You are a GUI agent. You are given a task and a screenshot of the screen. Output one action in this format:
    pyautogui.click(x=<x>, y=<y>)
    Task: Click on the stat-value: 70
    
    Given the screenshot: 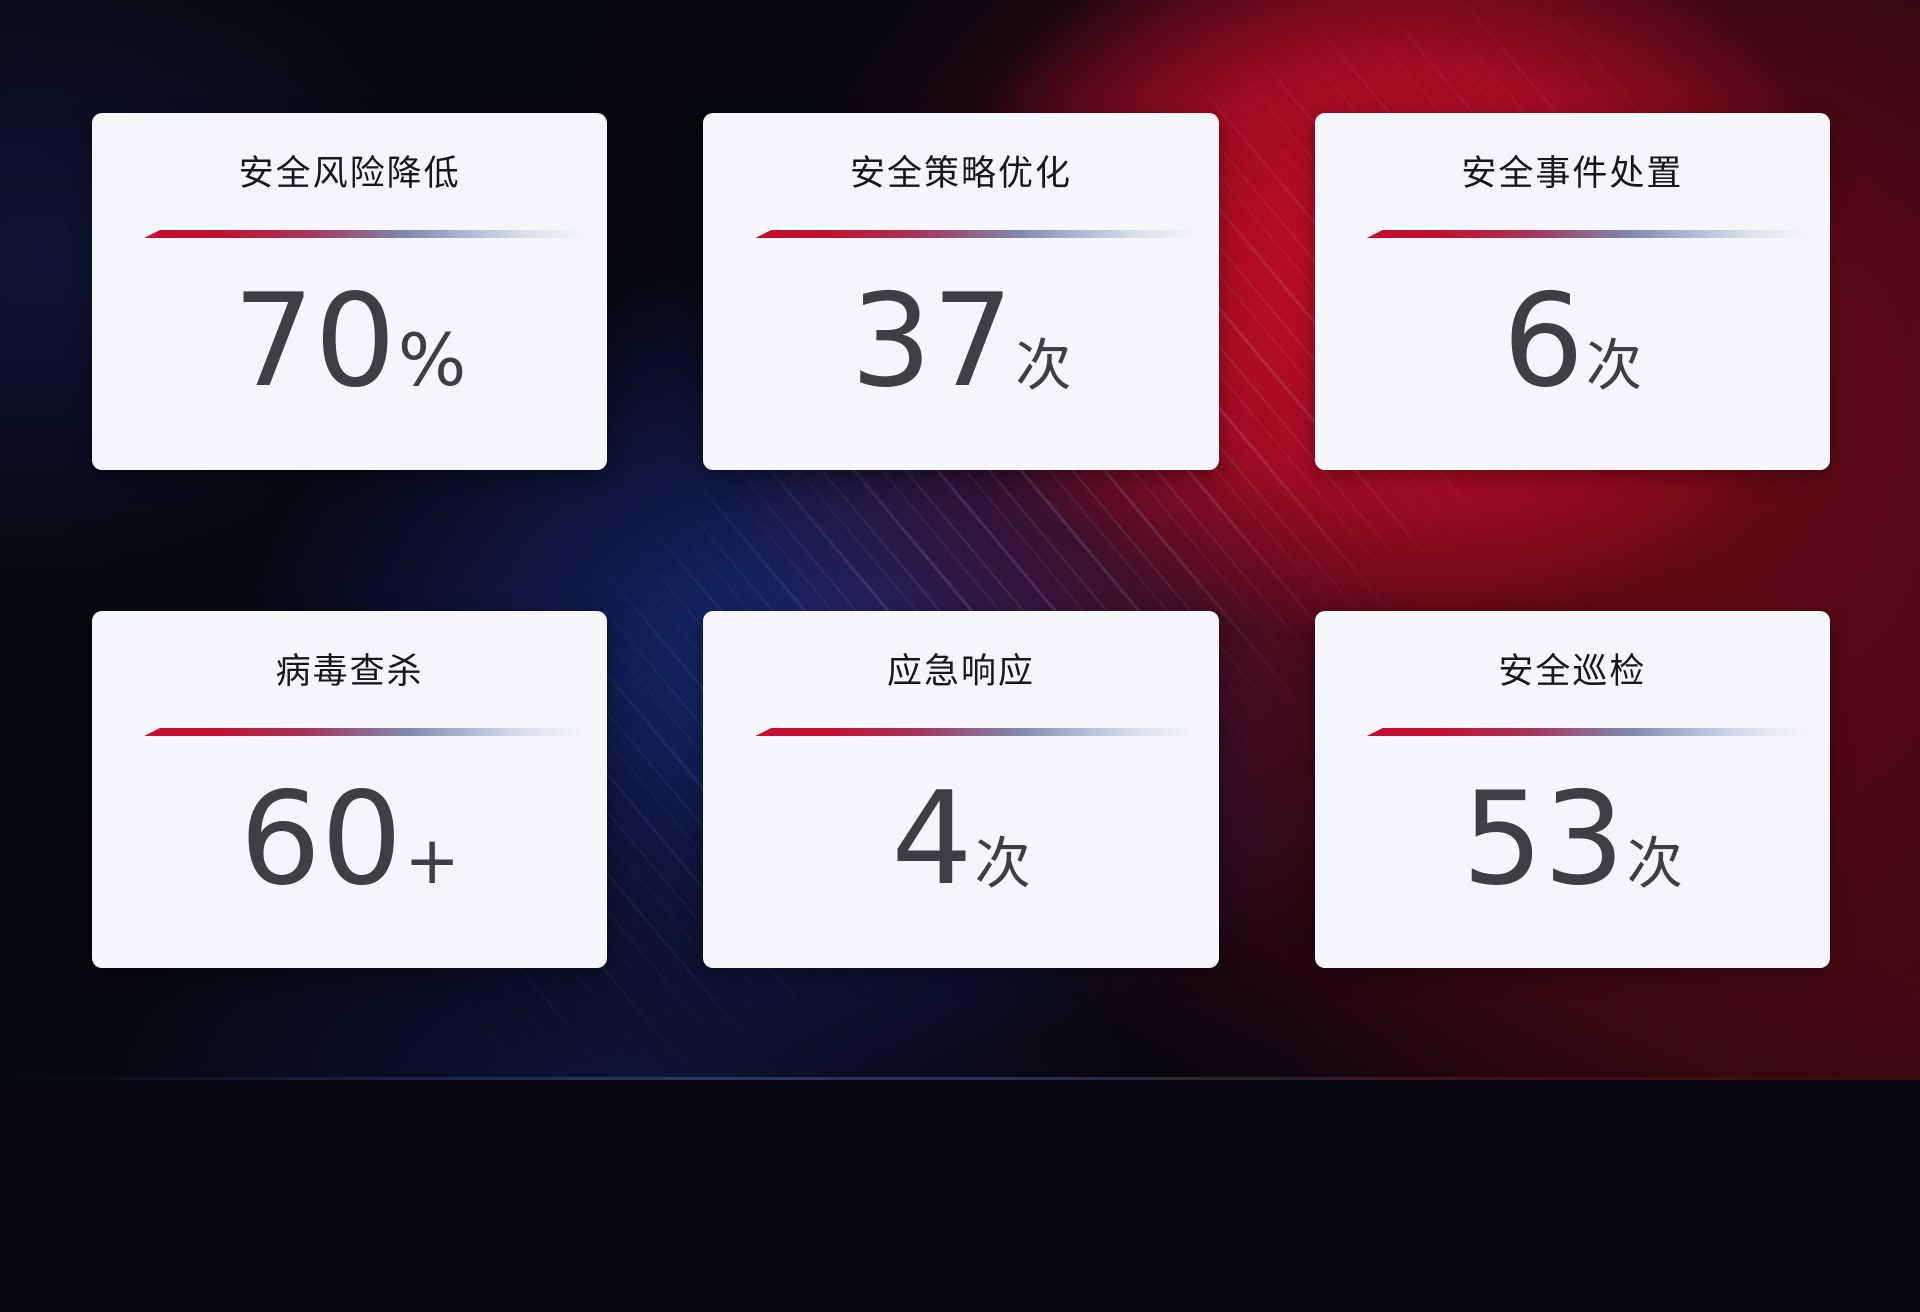 What is the action you would take?
    pyautogui.click(x=314, y=341)
    